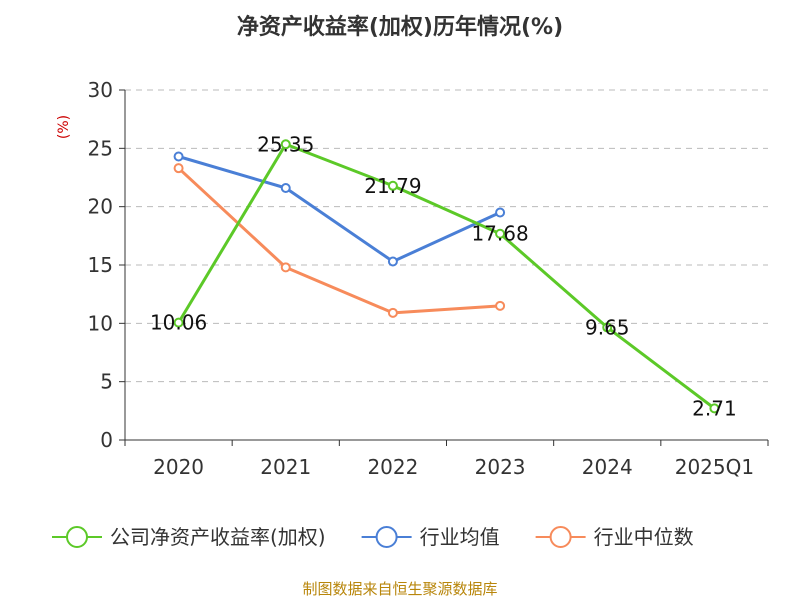 The image size is (800, 600). What do you see at coordinates (644, 537) in the screenshot?
I see `legend-label: 行业中位数` at bounding box center [644, 537].